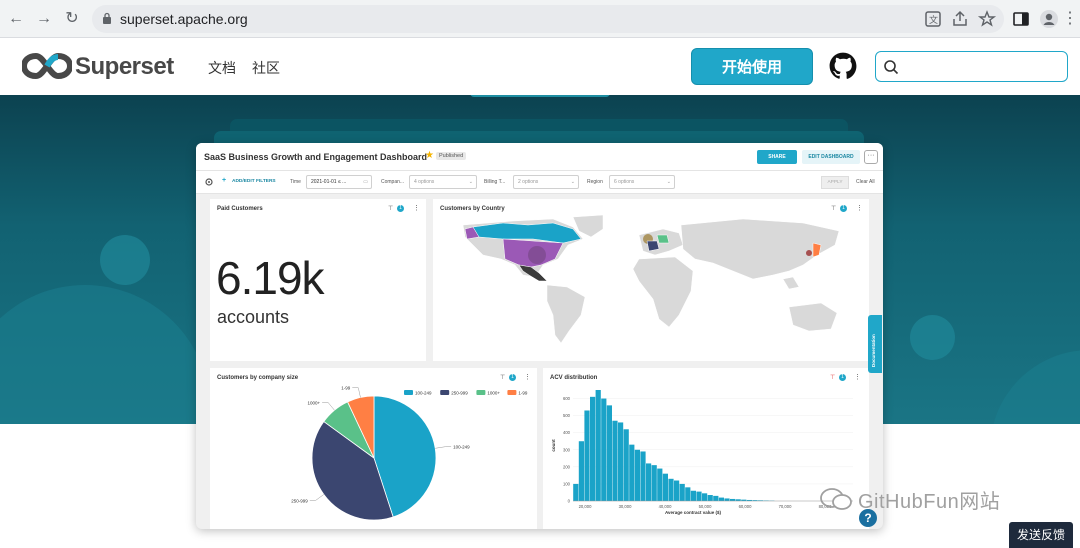  I want to click on legend-label-1-99: 1-99, so click(523, 393).